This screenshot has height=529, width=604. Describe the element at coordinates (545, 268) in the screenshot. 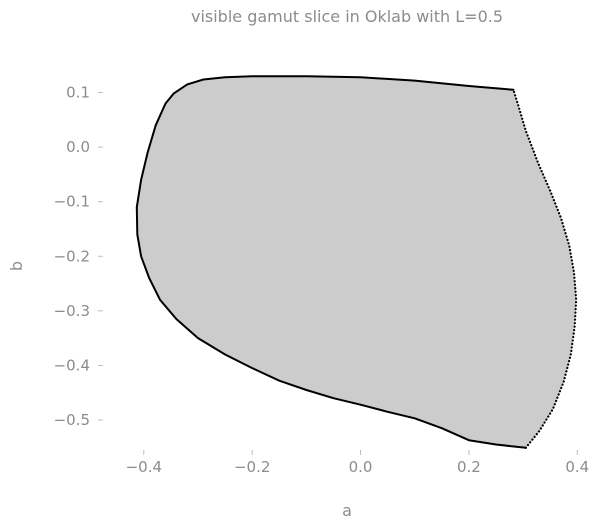

I see `gamut-boundary-dotted` at that location.